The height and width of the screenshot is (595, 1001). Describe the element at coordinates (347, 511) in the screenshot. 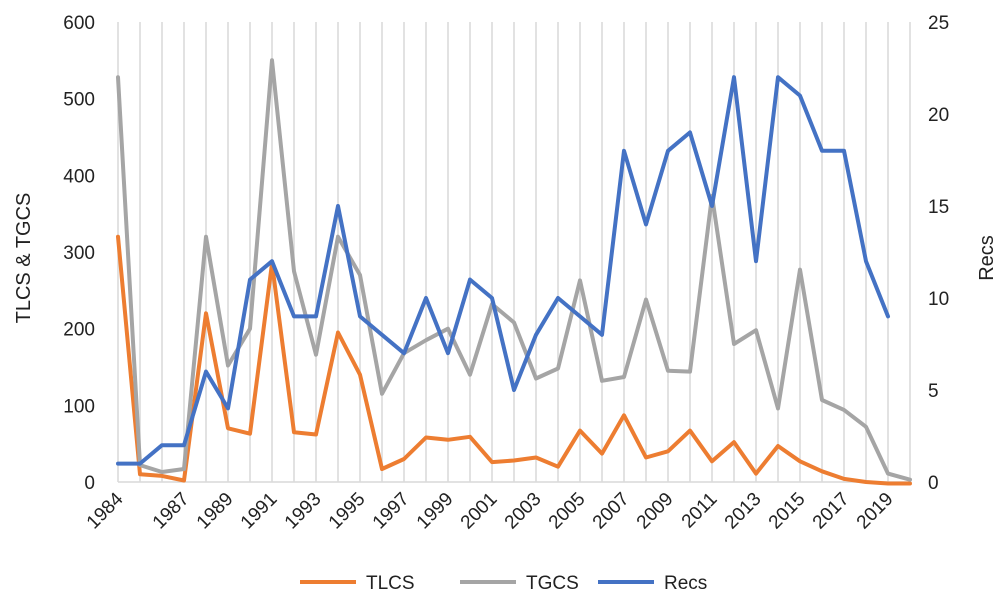

I see `x-tick-label: 1995` at that location.